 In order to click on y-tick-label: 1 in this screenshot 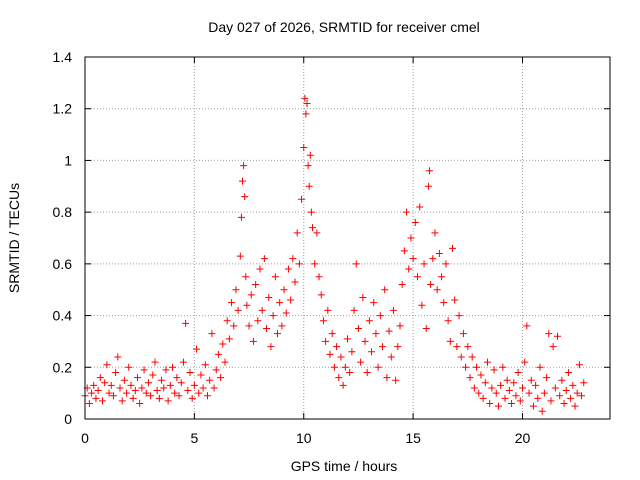, I will do `click(68, 160)`.